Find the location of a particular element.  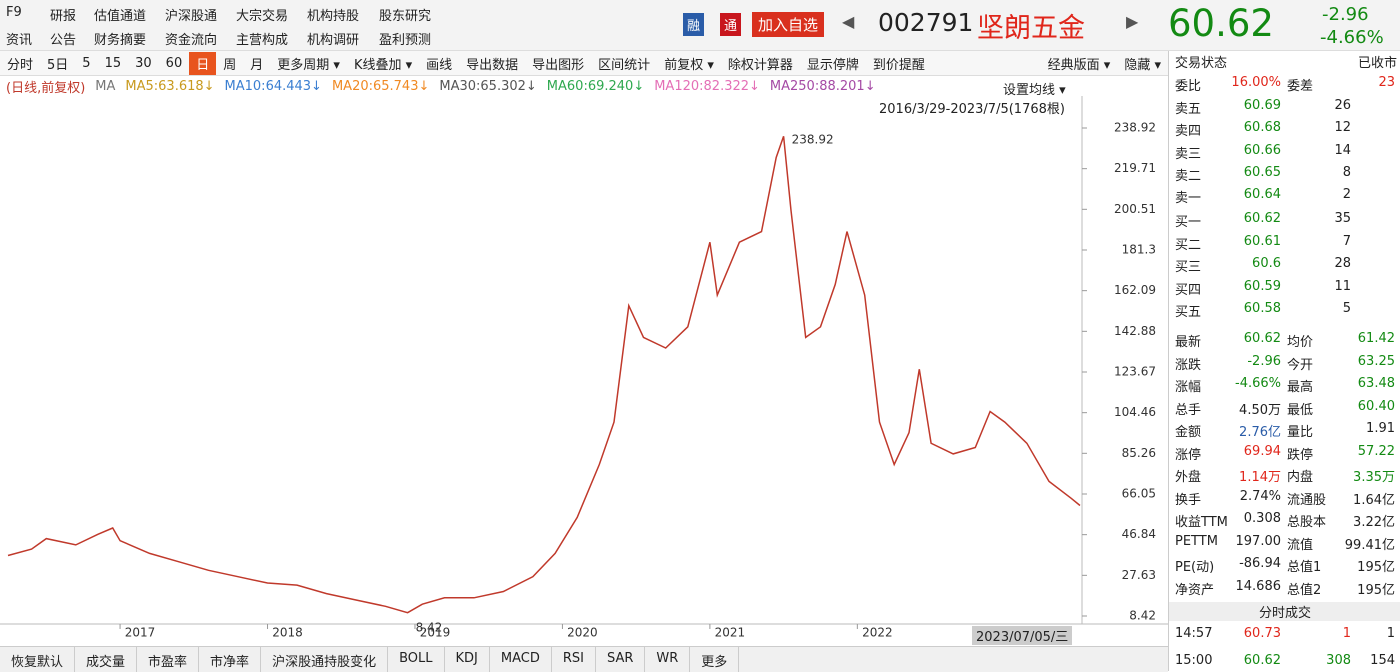

menu-item: F9 is located at coordinates (14, 12).